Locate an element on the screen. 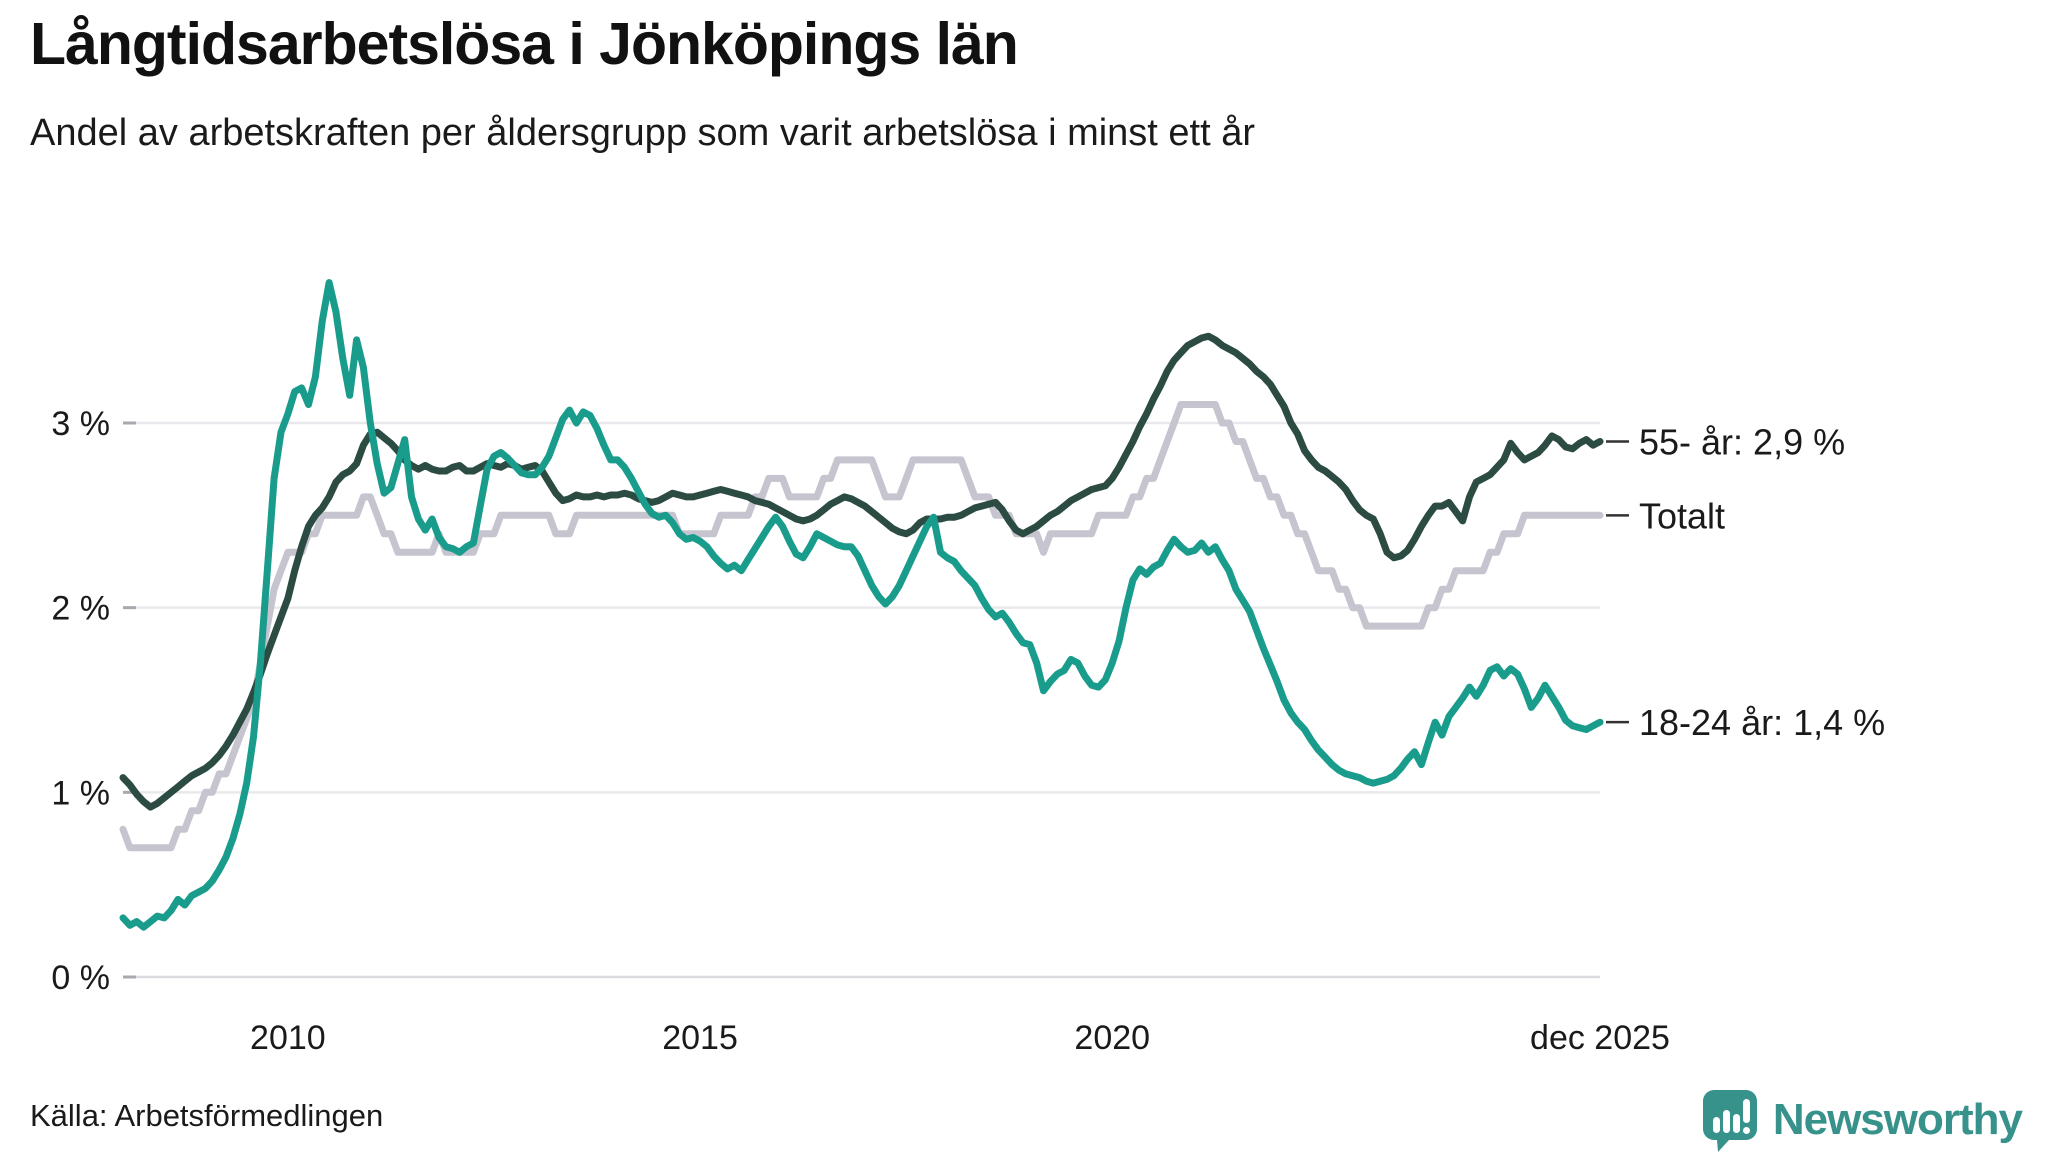 The width and height of the screenshot is (2048, 1152). brand-footer: Newsworthy is located at coordinates (1862, 1120).